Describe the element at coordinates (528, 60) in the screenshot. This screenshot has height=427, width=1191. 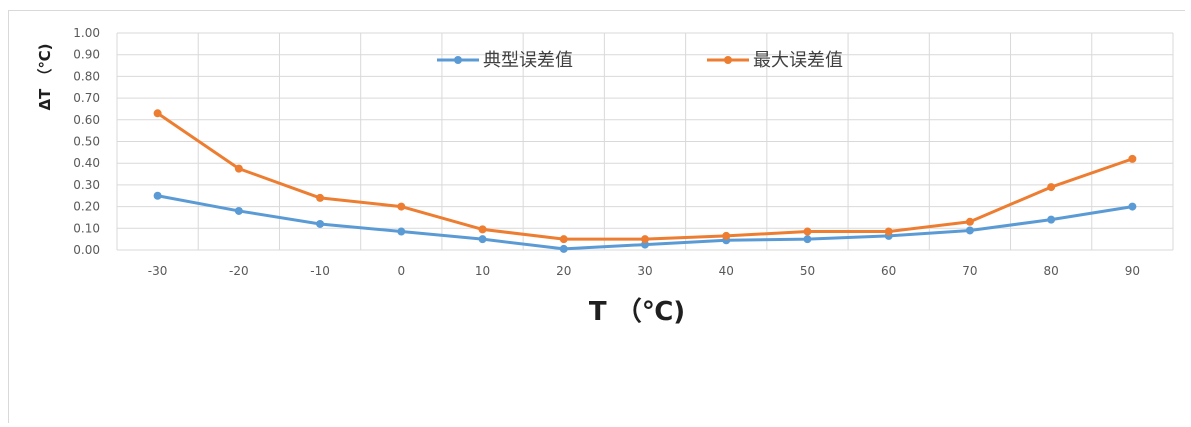
I see `legend-label-1: 典型误差值` at that location.